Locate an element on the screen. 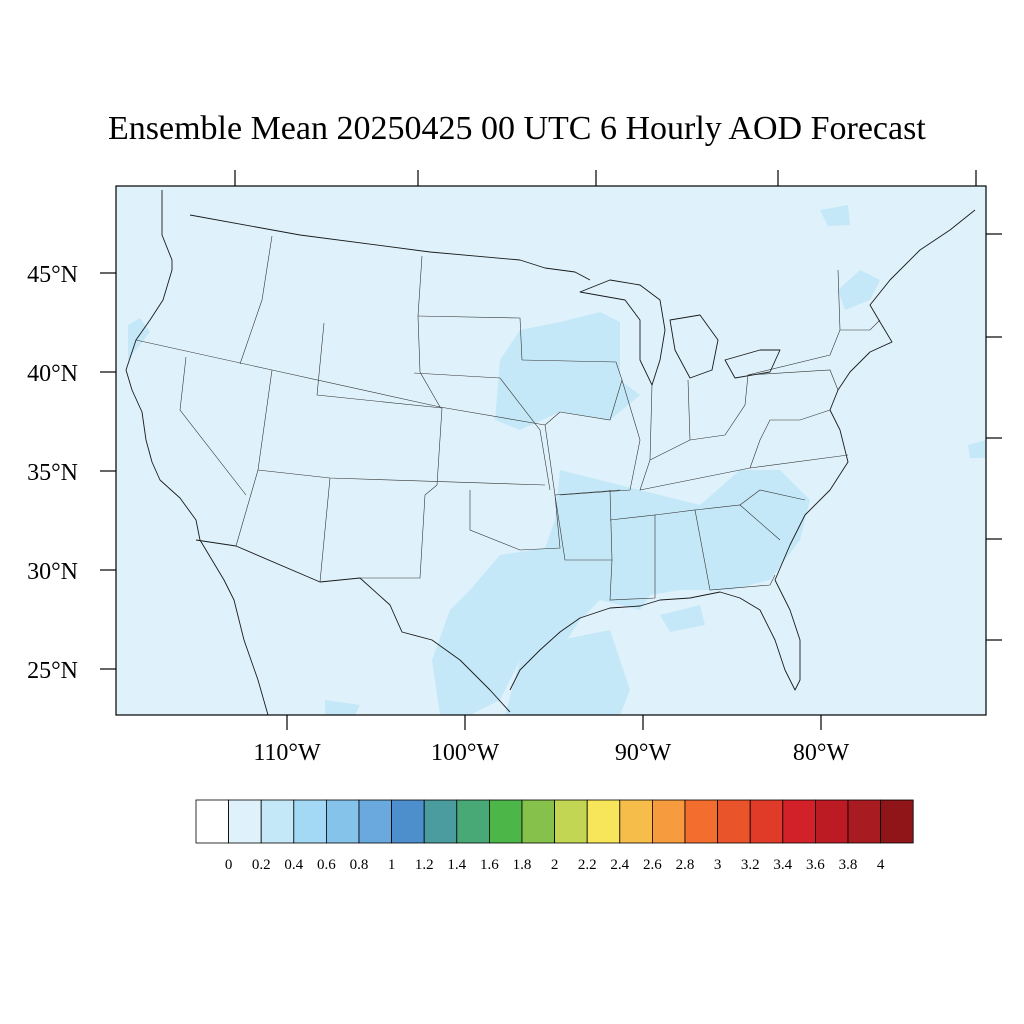 The width and height of the screenshot is (1024, 1024). colorbar-level-label: 3.6 is located at coordinates (815, 865).